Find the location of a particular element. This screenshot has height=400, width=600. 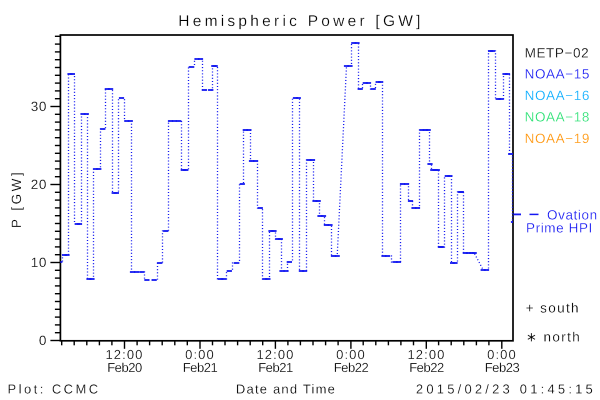

svg-text: Hemispheric Power [GW] is located at coordinates (300, 21).